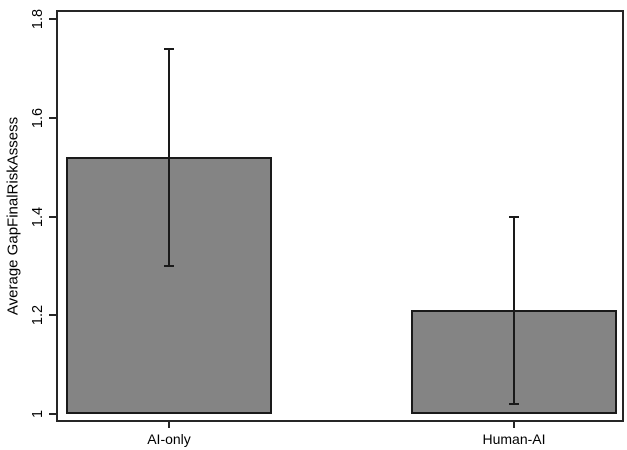 This screenshot has width=627, height=450. Describe the element at coordinates (514, 439) in the screenshot. I see `x-category-label: Human-AI` at that location.